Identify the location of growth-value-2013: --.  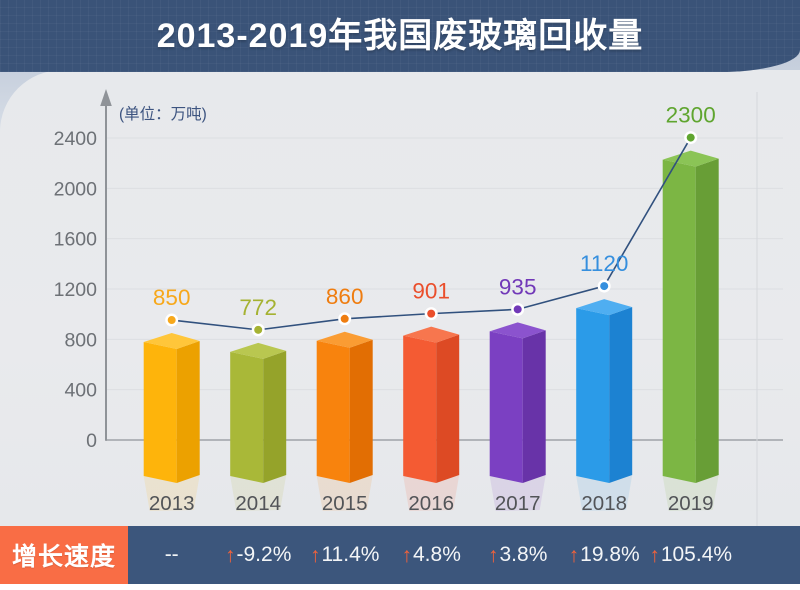
(172, 555).